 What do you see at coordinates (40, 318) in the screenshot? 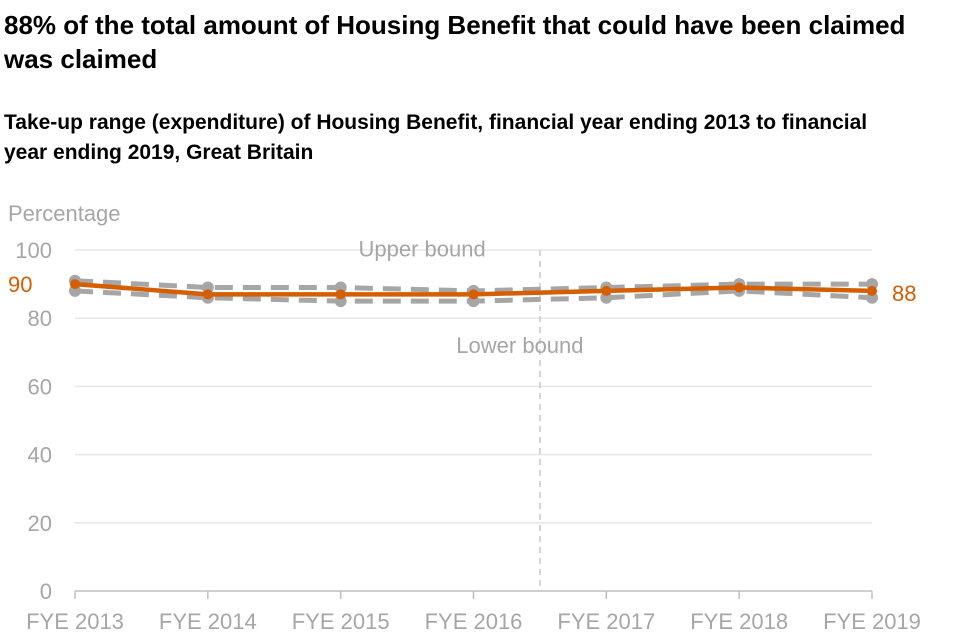
I see `y-tick-label: 80` at bounding box center [40, 318].